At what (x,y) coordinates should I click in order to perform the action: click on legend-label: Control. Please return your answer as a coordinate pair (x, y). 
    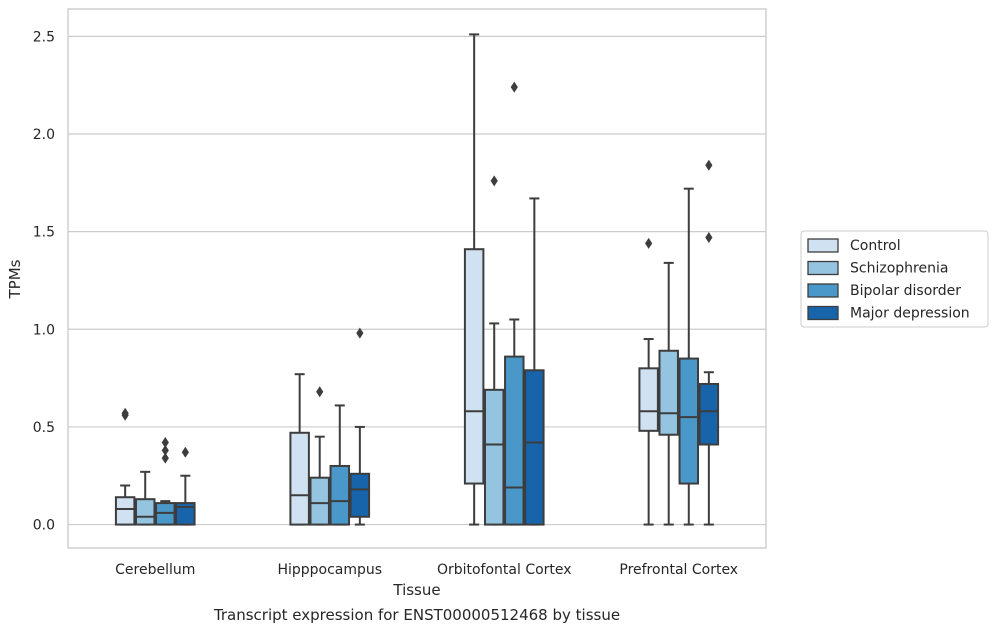
    Looking at the image, I should click on (875, 246).